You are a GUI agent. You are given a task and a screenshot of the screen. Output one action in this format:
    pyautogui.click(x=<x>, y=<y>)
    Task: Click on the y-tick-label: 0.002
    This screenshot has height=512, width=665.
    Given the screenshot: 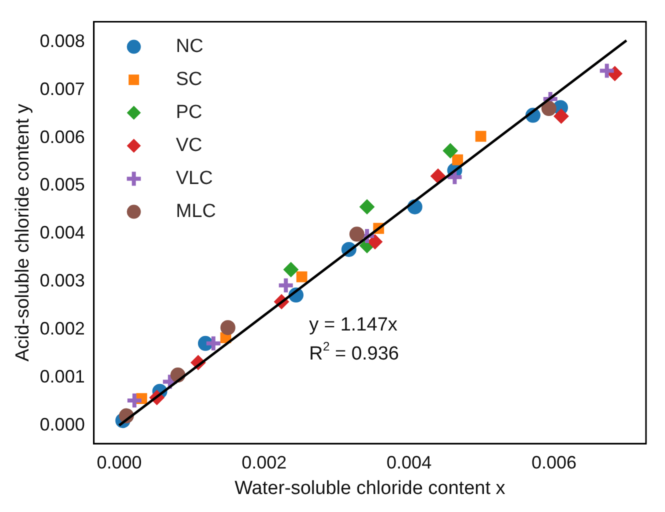 What is the action you would take?
    pyautogui.click(x=62, y=328)
    